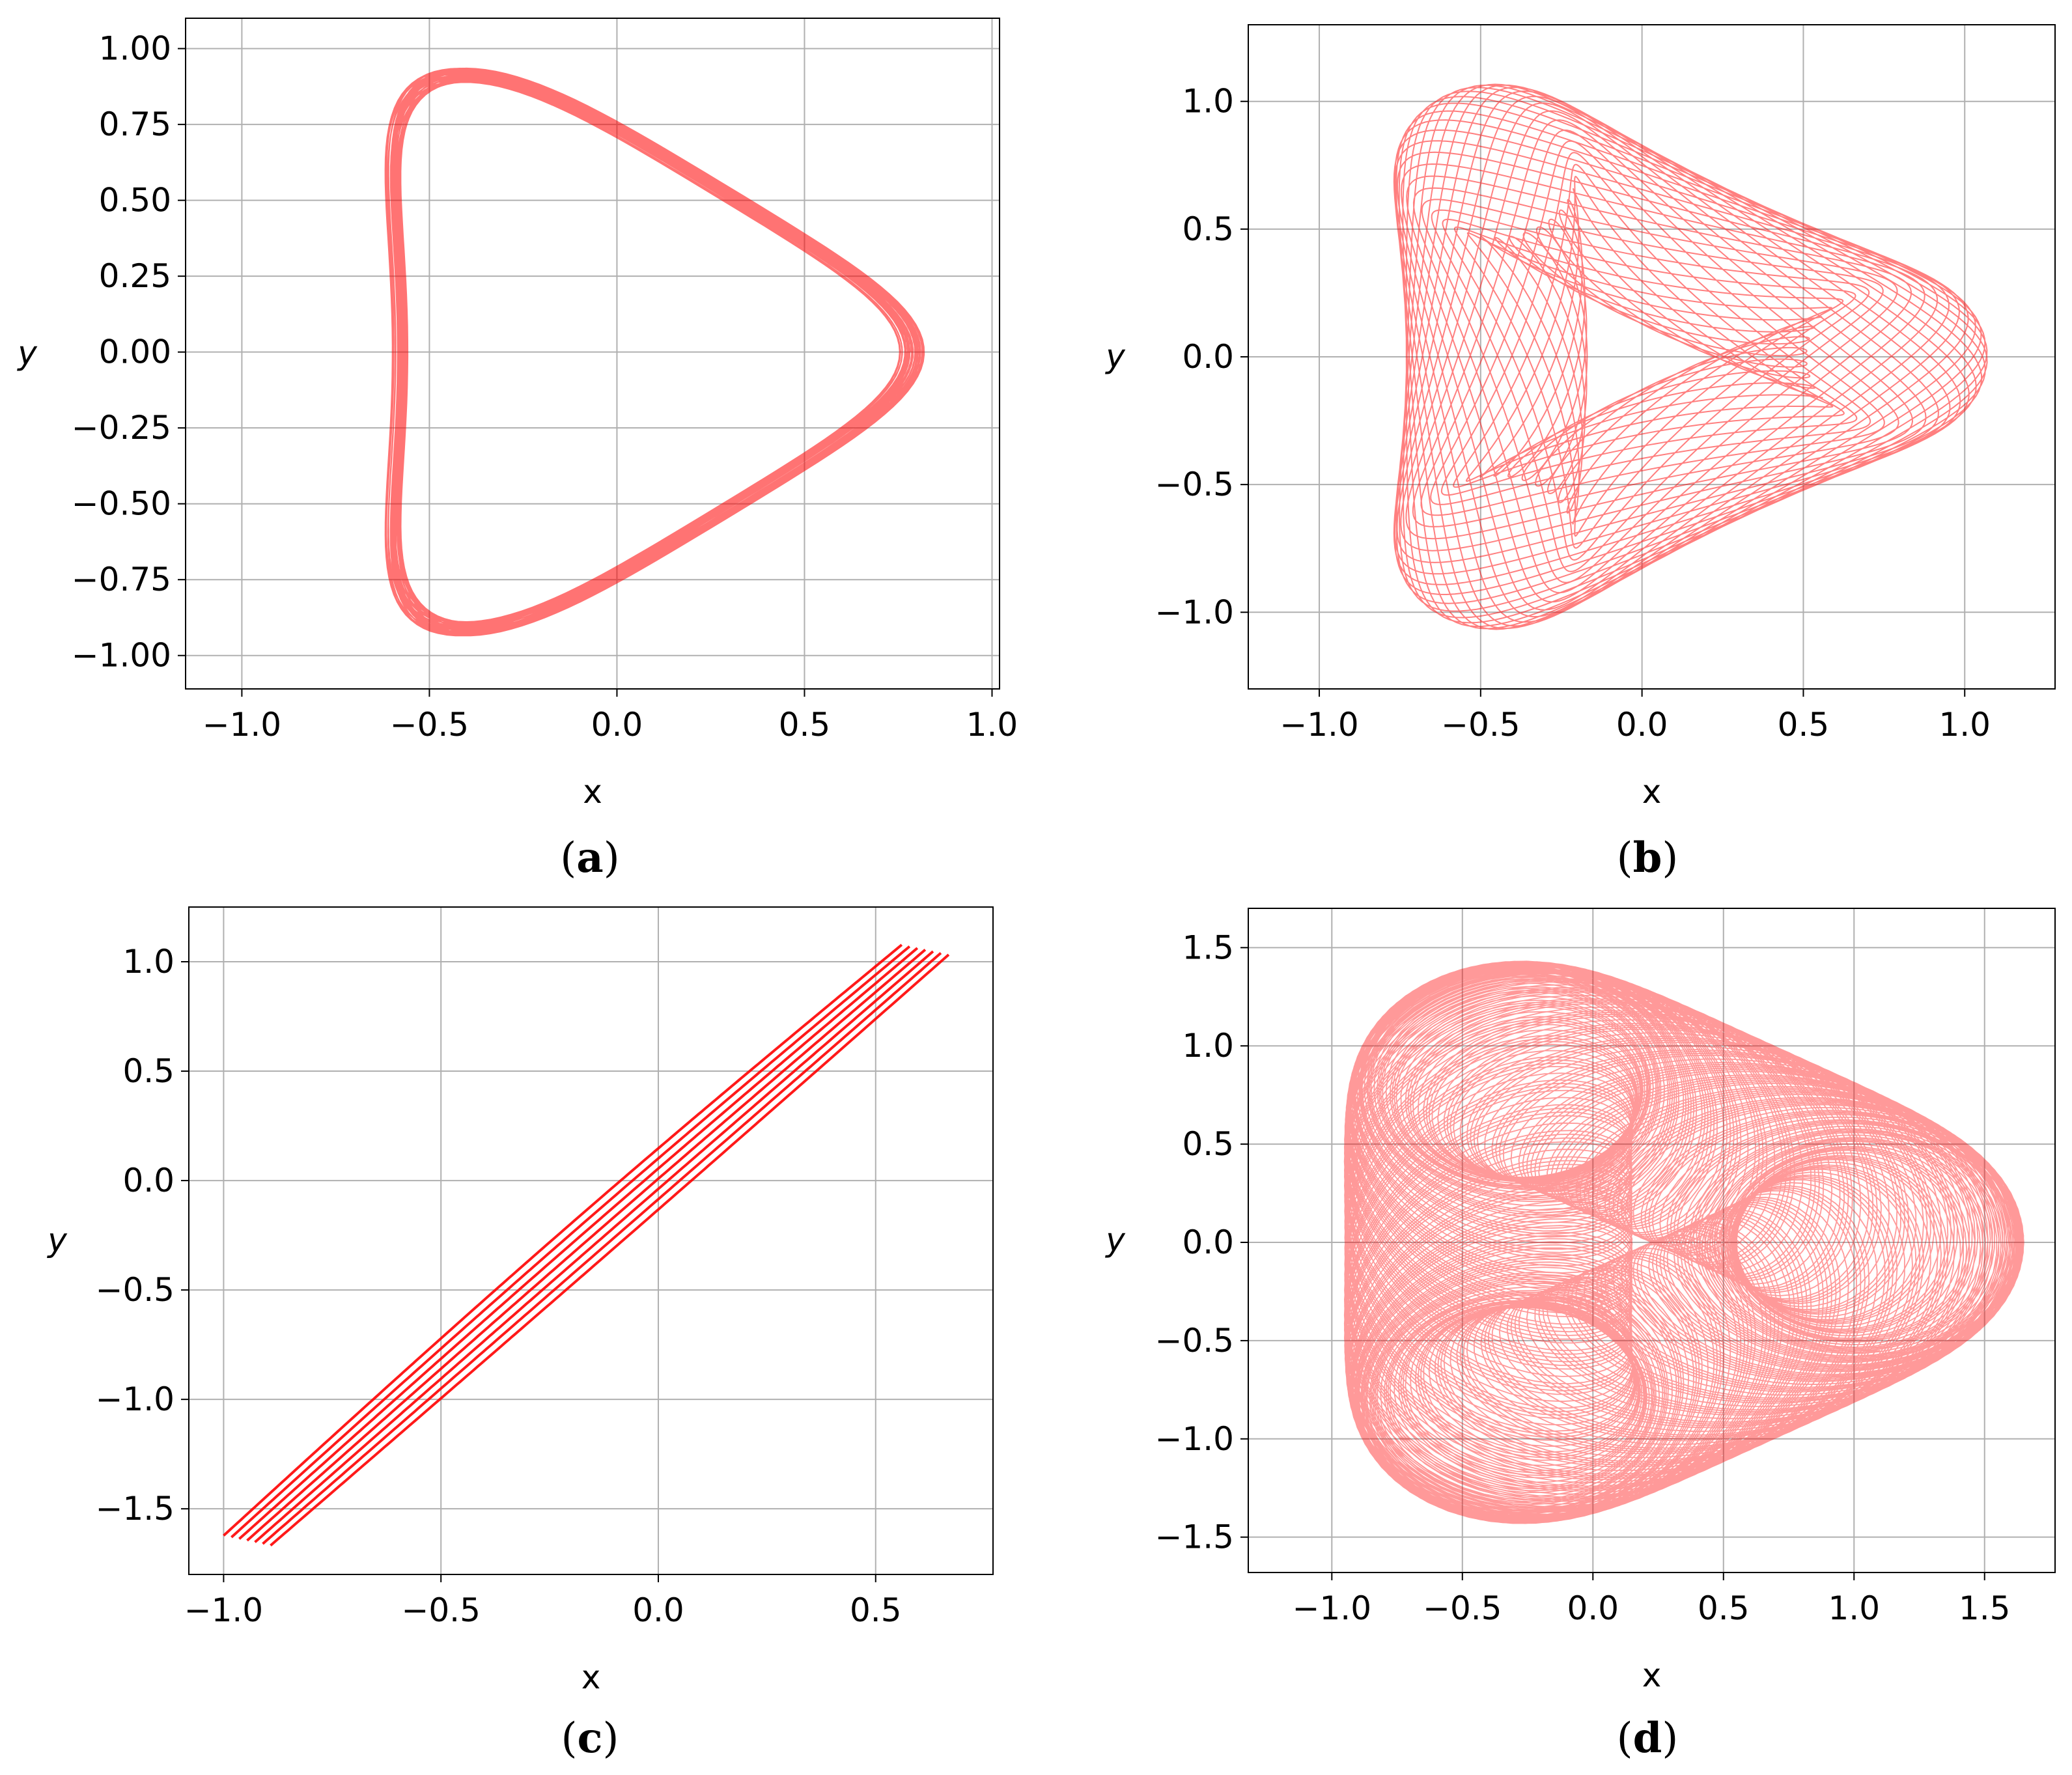 The width and height of the screenshot is (2072, 1775). Describe the element at coordinates (135, 49) in the screenshot. I see `y-tick-label: 1.00` at that location.